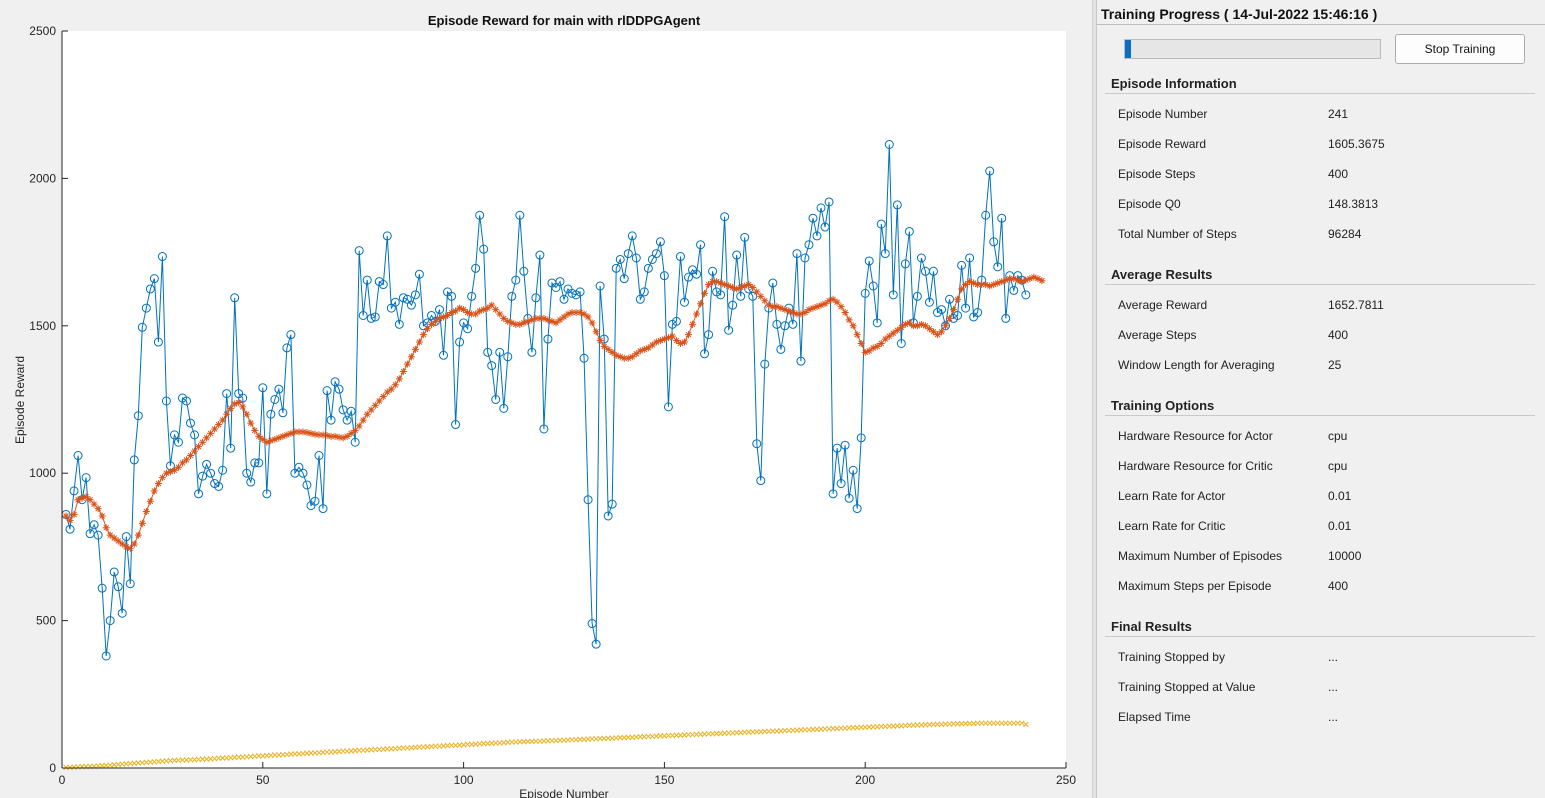 This screenshot has height=798, width=1545. What do you see at coordinates (1460, 49) in the screenshot?
I see `stop-training-button: Stop Training` at bounding box center [1460, 49].